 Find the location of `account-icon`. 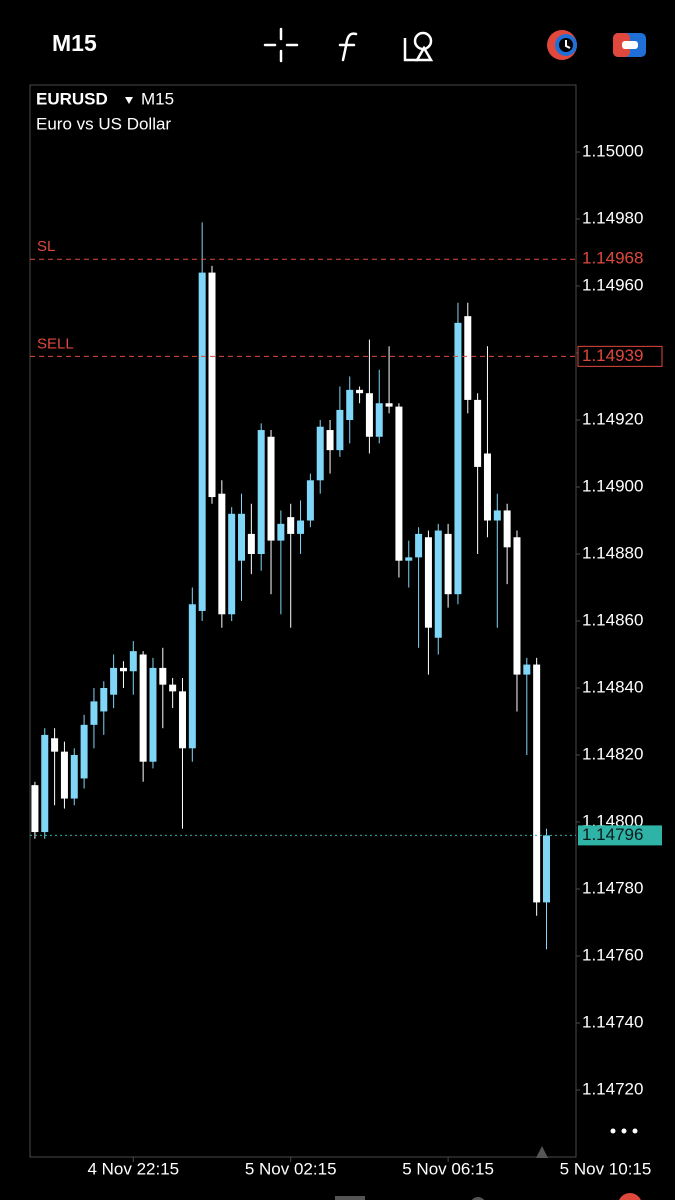

account-icon is located at coordinates (629, 45).